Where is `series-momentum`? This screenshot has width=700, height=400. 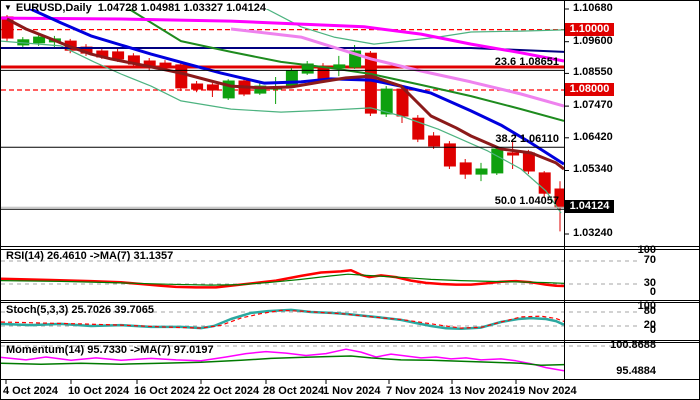 series-momentum is located at coordinates (283, 360).